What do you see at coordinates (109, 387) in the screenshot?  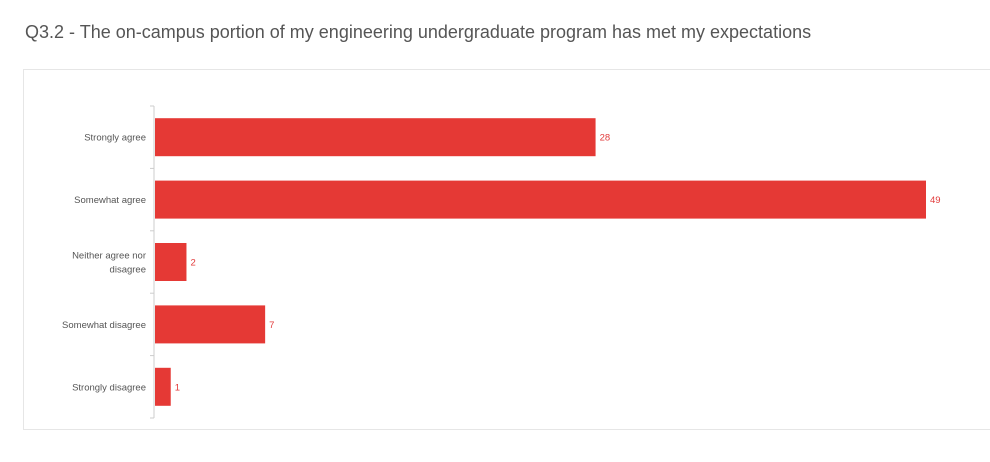 I see `category-label: Strongly disagree` at bounding box center [109, 387].